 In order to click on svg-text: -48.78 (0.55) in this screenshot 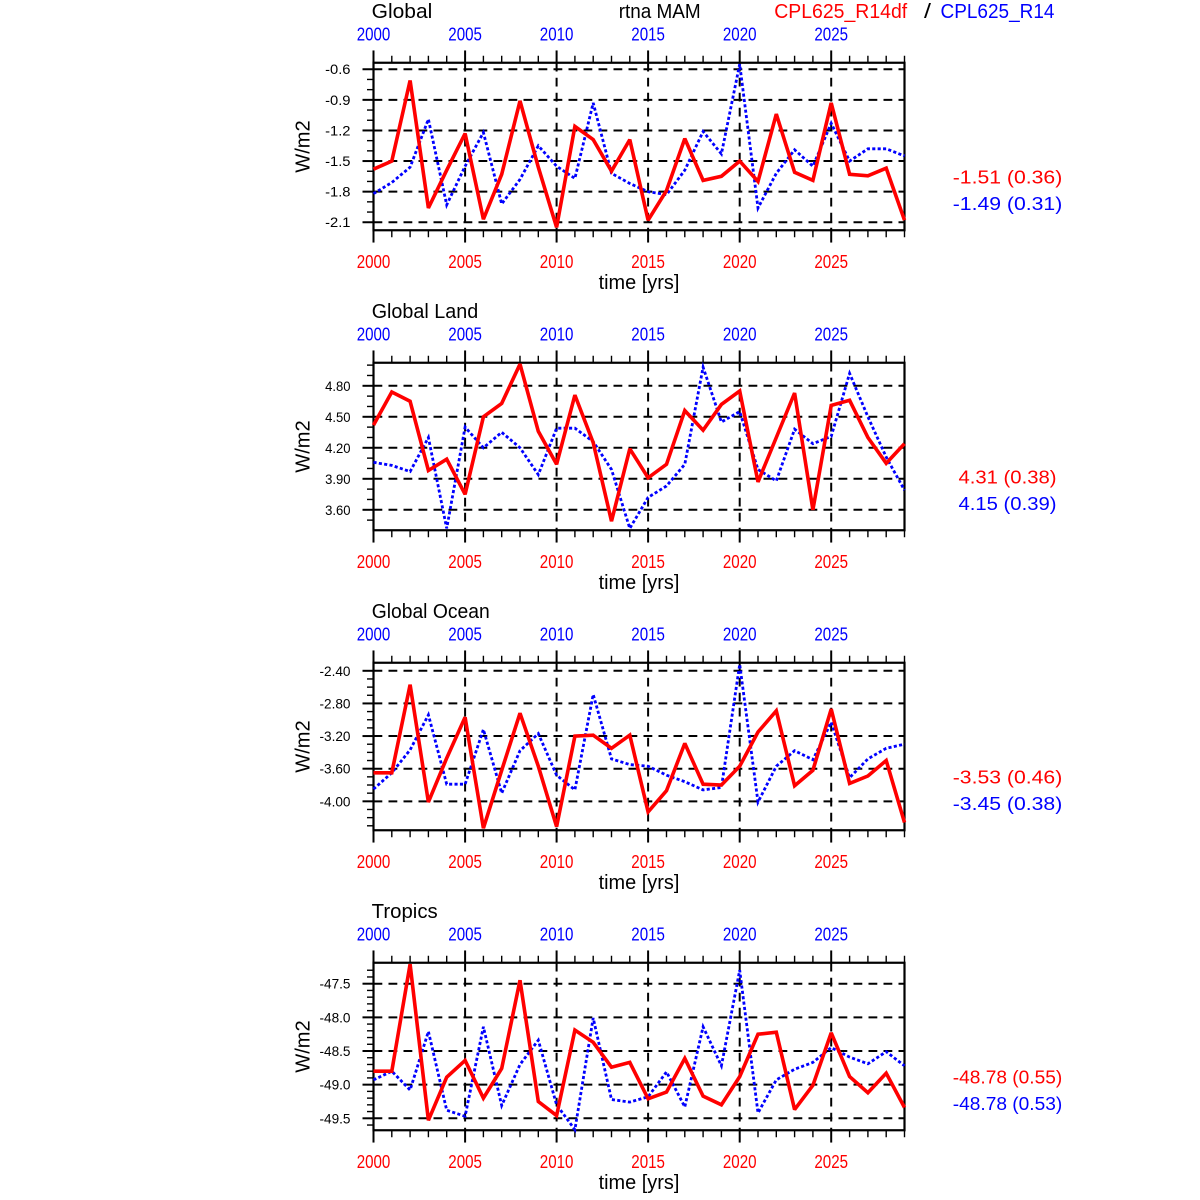, I will do `click(1008, 1077)`.